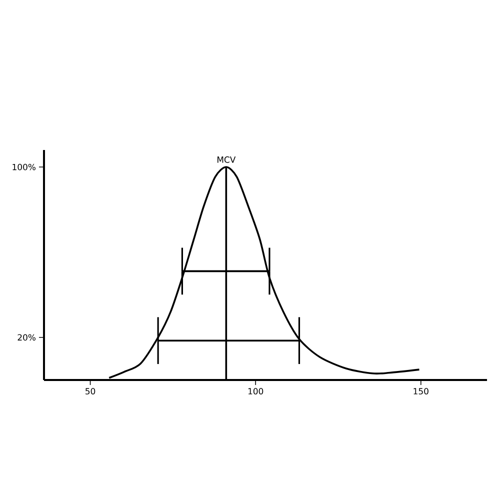 This screenshot has height=500, width=500. Describe the element at coordinates (24, 167) in the screenshot. I see `y-tick-label: 100%` at that location.